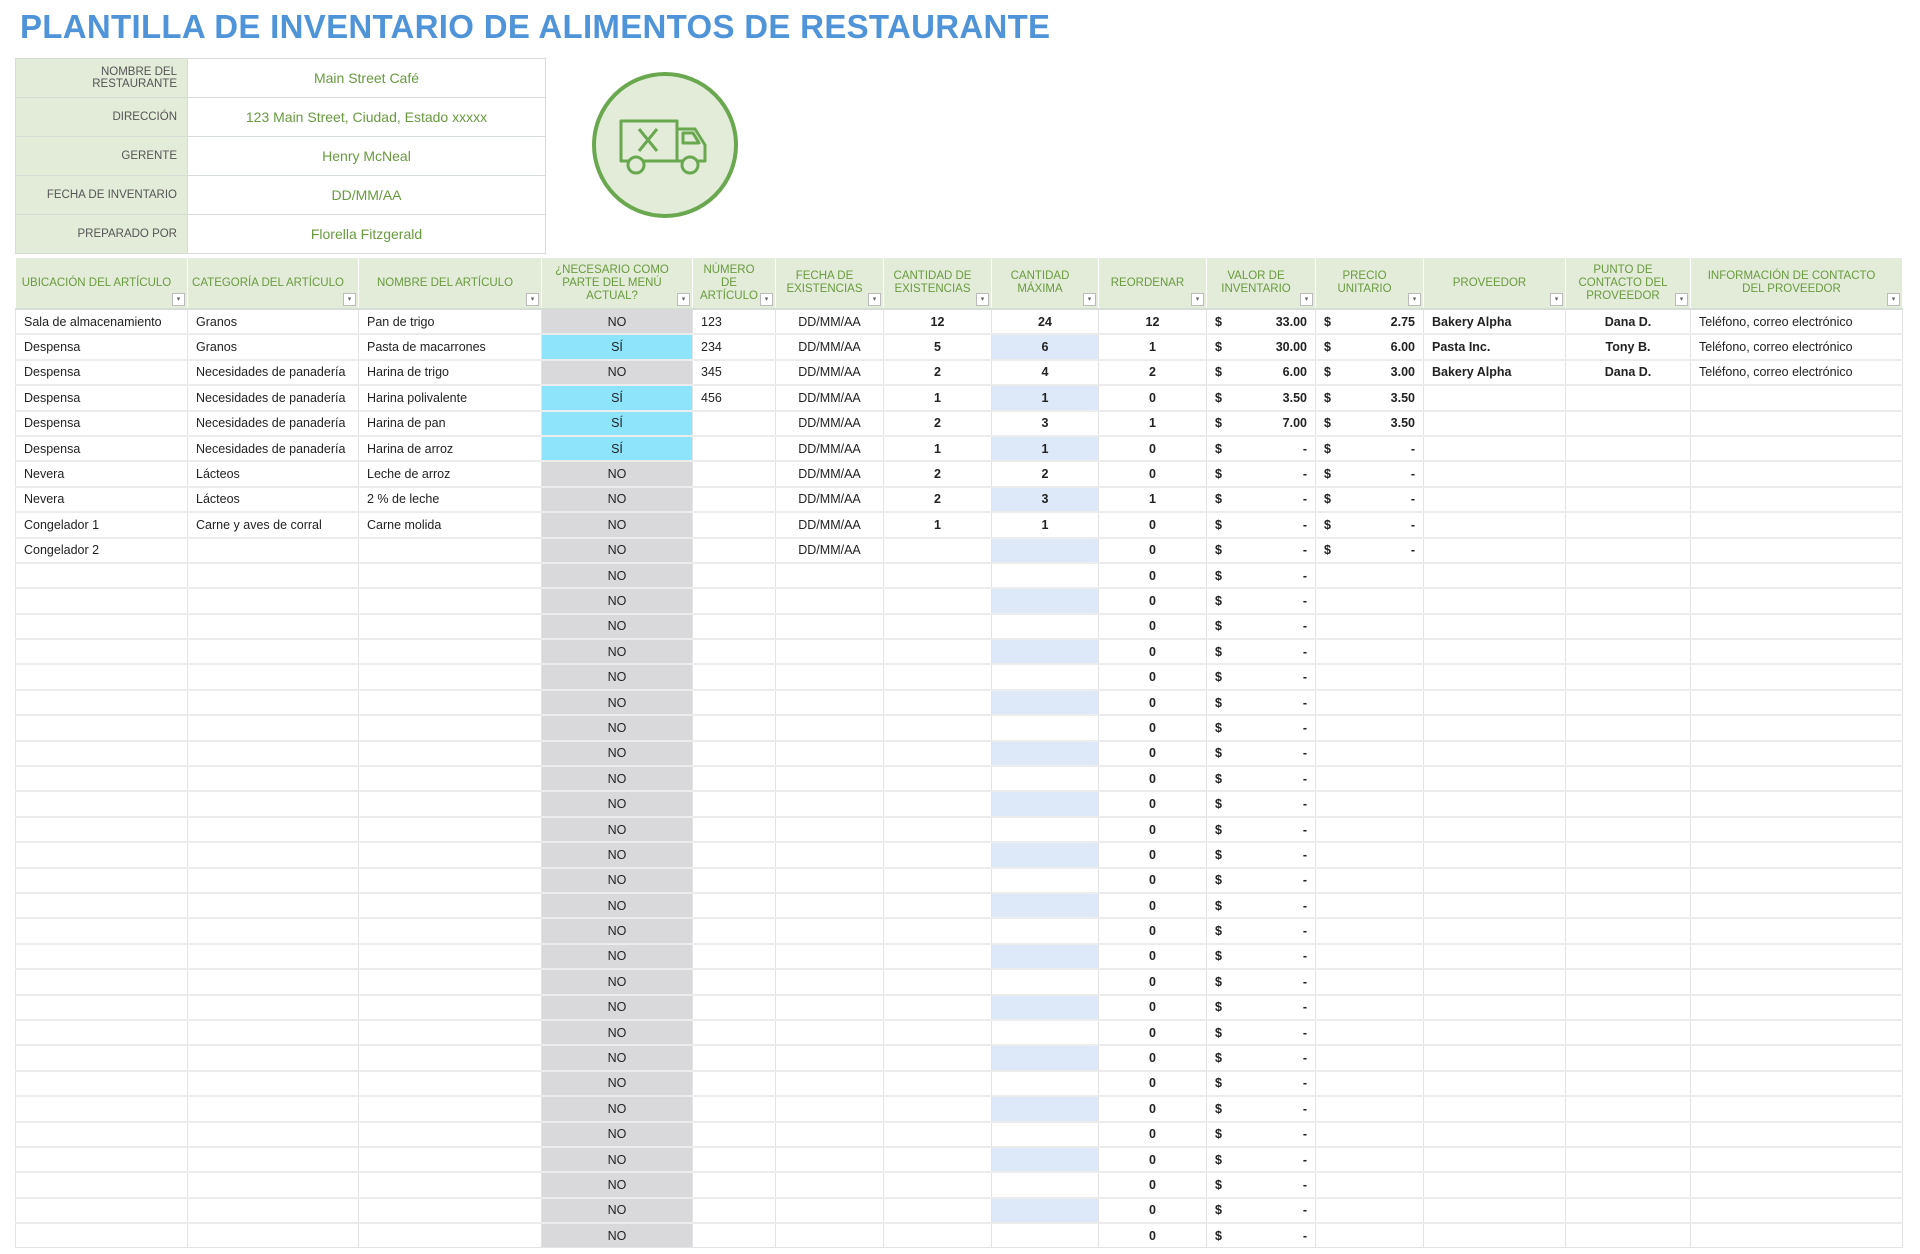 This screenshot has width=1920, height=1254. I want to click on cell-unit-price: $ -, so click(1369, 499).